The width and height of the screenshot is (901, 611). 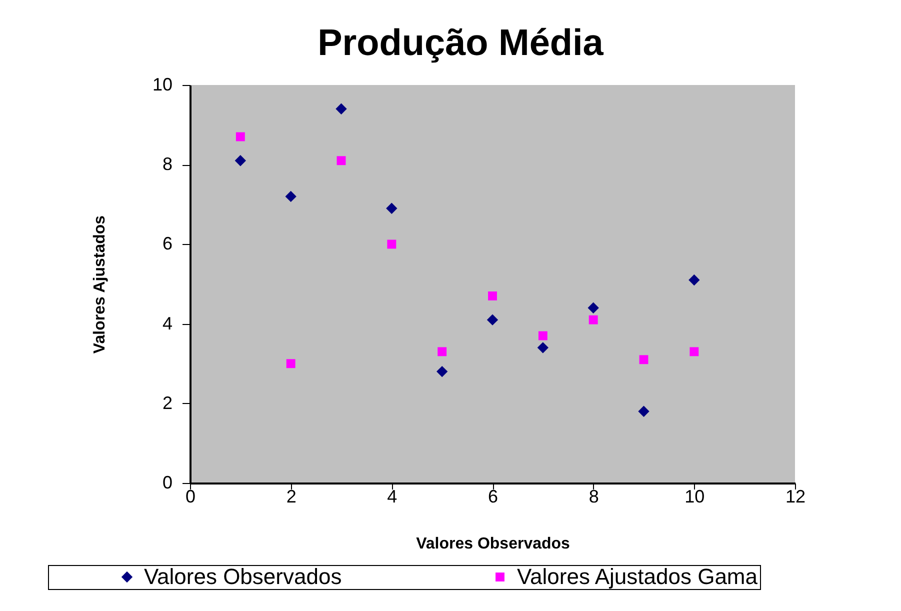 What do you see at coordinates (291, 496) in the screenshot?
I see `x-tick-label: 2` at bounding box center [291, 496].